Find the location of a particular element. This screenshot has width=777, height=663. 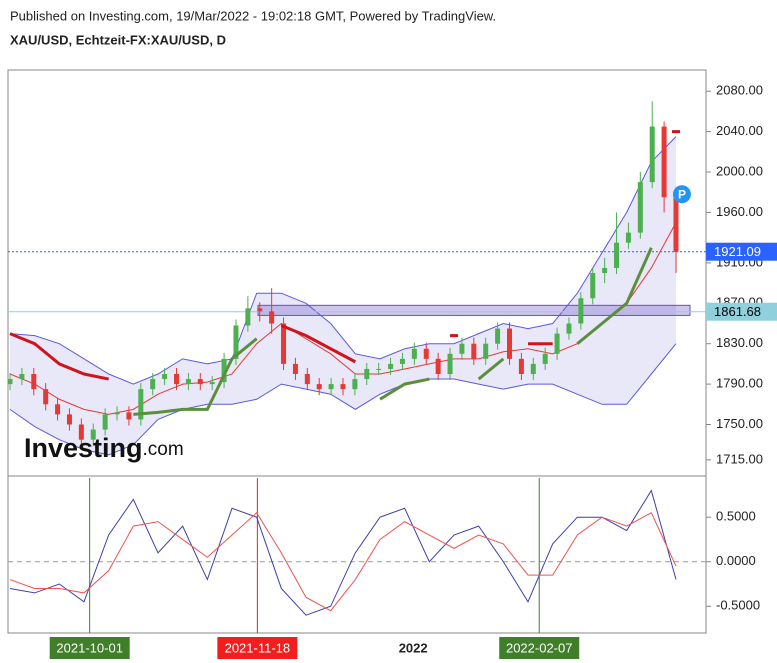

y-tick-label: 1960.00 is located at coordinates (739, 211).